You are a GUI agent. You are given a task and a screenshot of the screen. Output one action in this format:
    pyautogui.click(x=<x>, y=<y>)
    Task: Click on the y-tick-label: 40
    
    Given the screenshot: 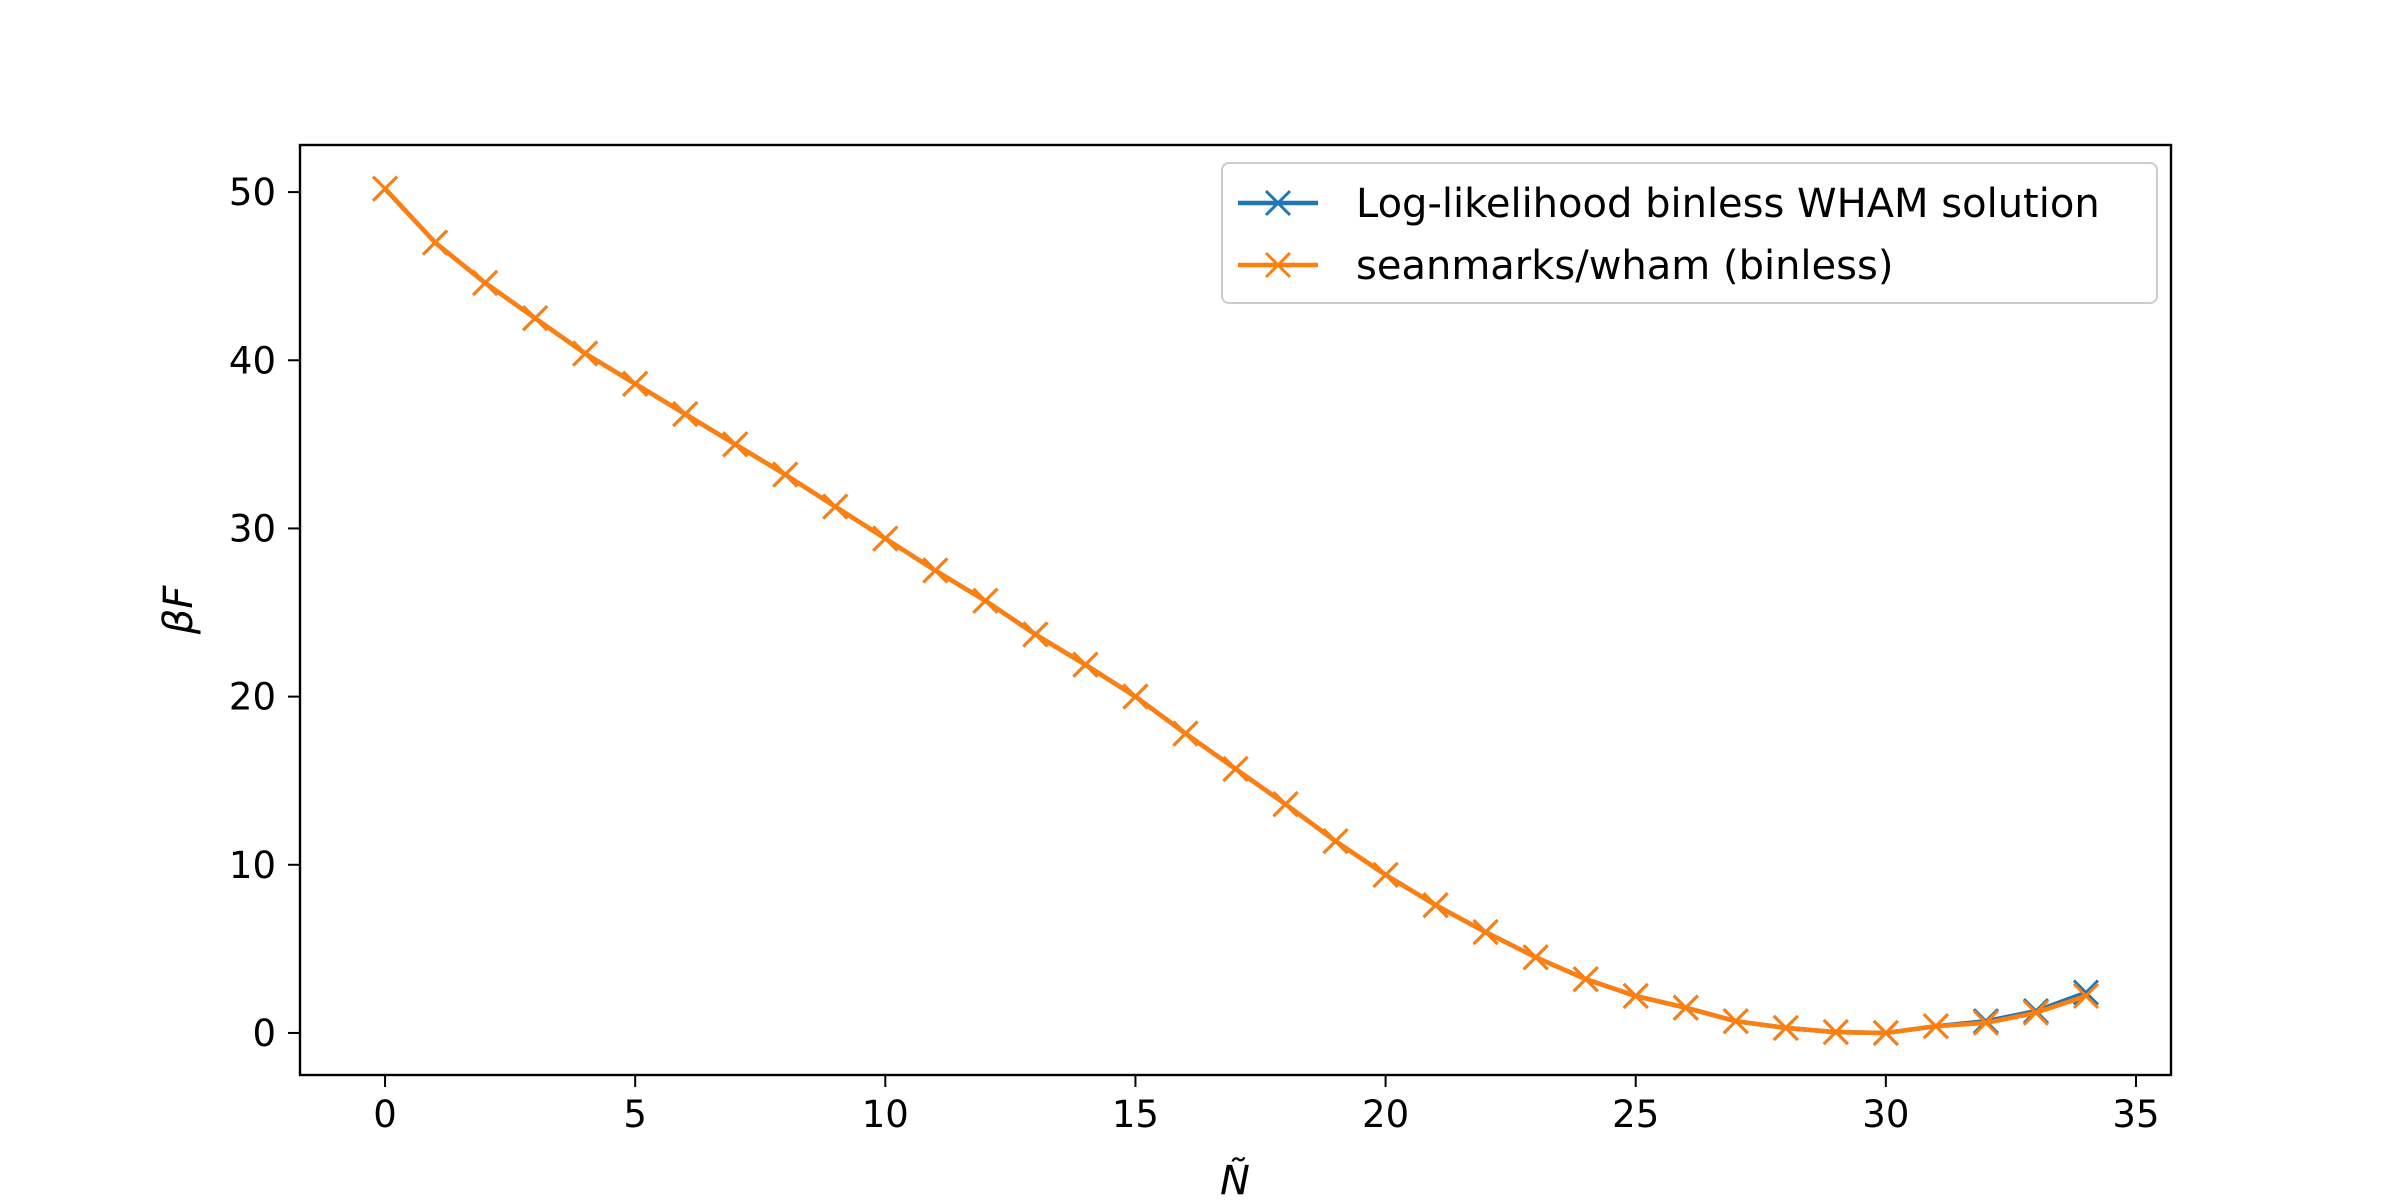 What is the action you would take?
    pyautogui.click(x=252, y=360)
    